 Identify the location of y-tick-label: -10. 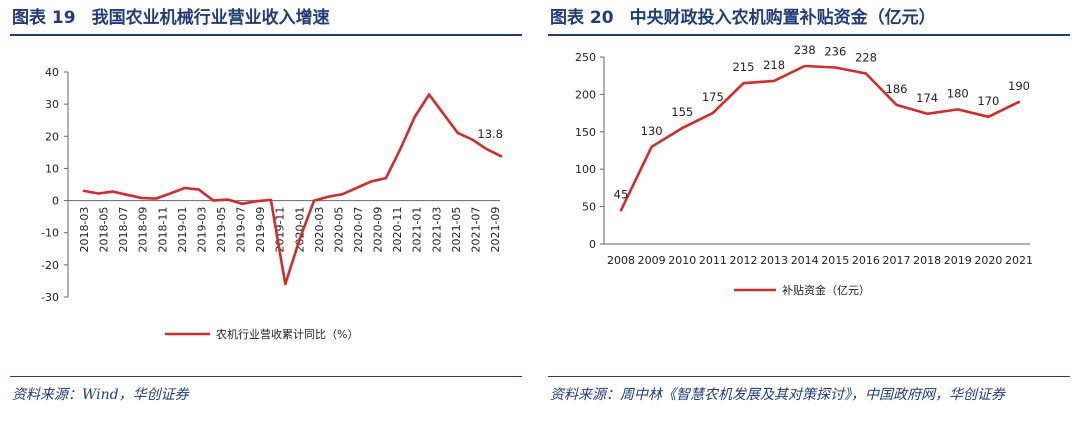
(50, 233).